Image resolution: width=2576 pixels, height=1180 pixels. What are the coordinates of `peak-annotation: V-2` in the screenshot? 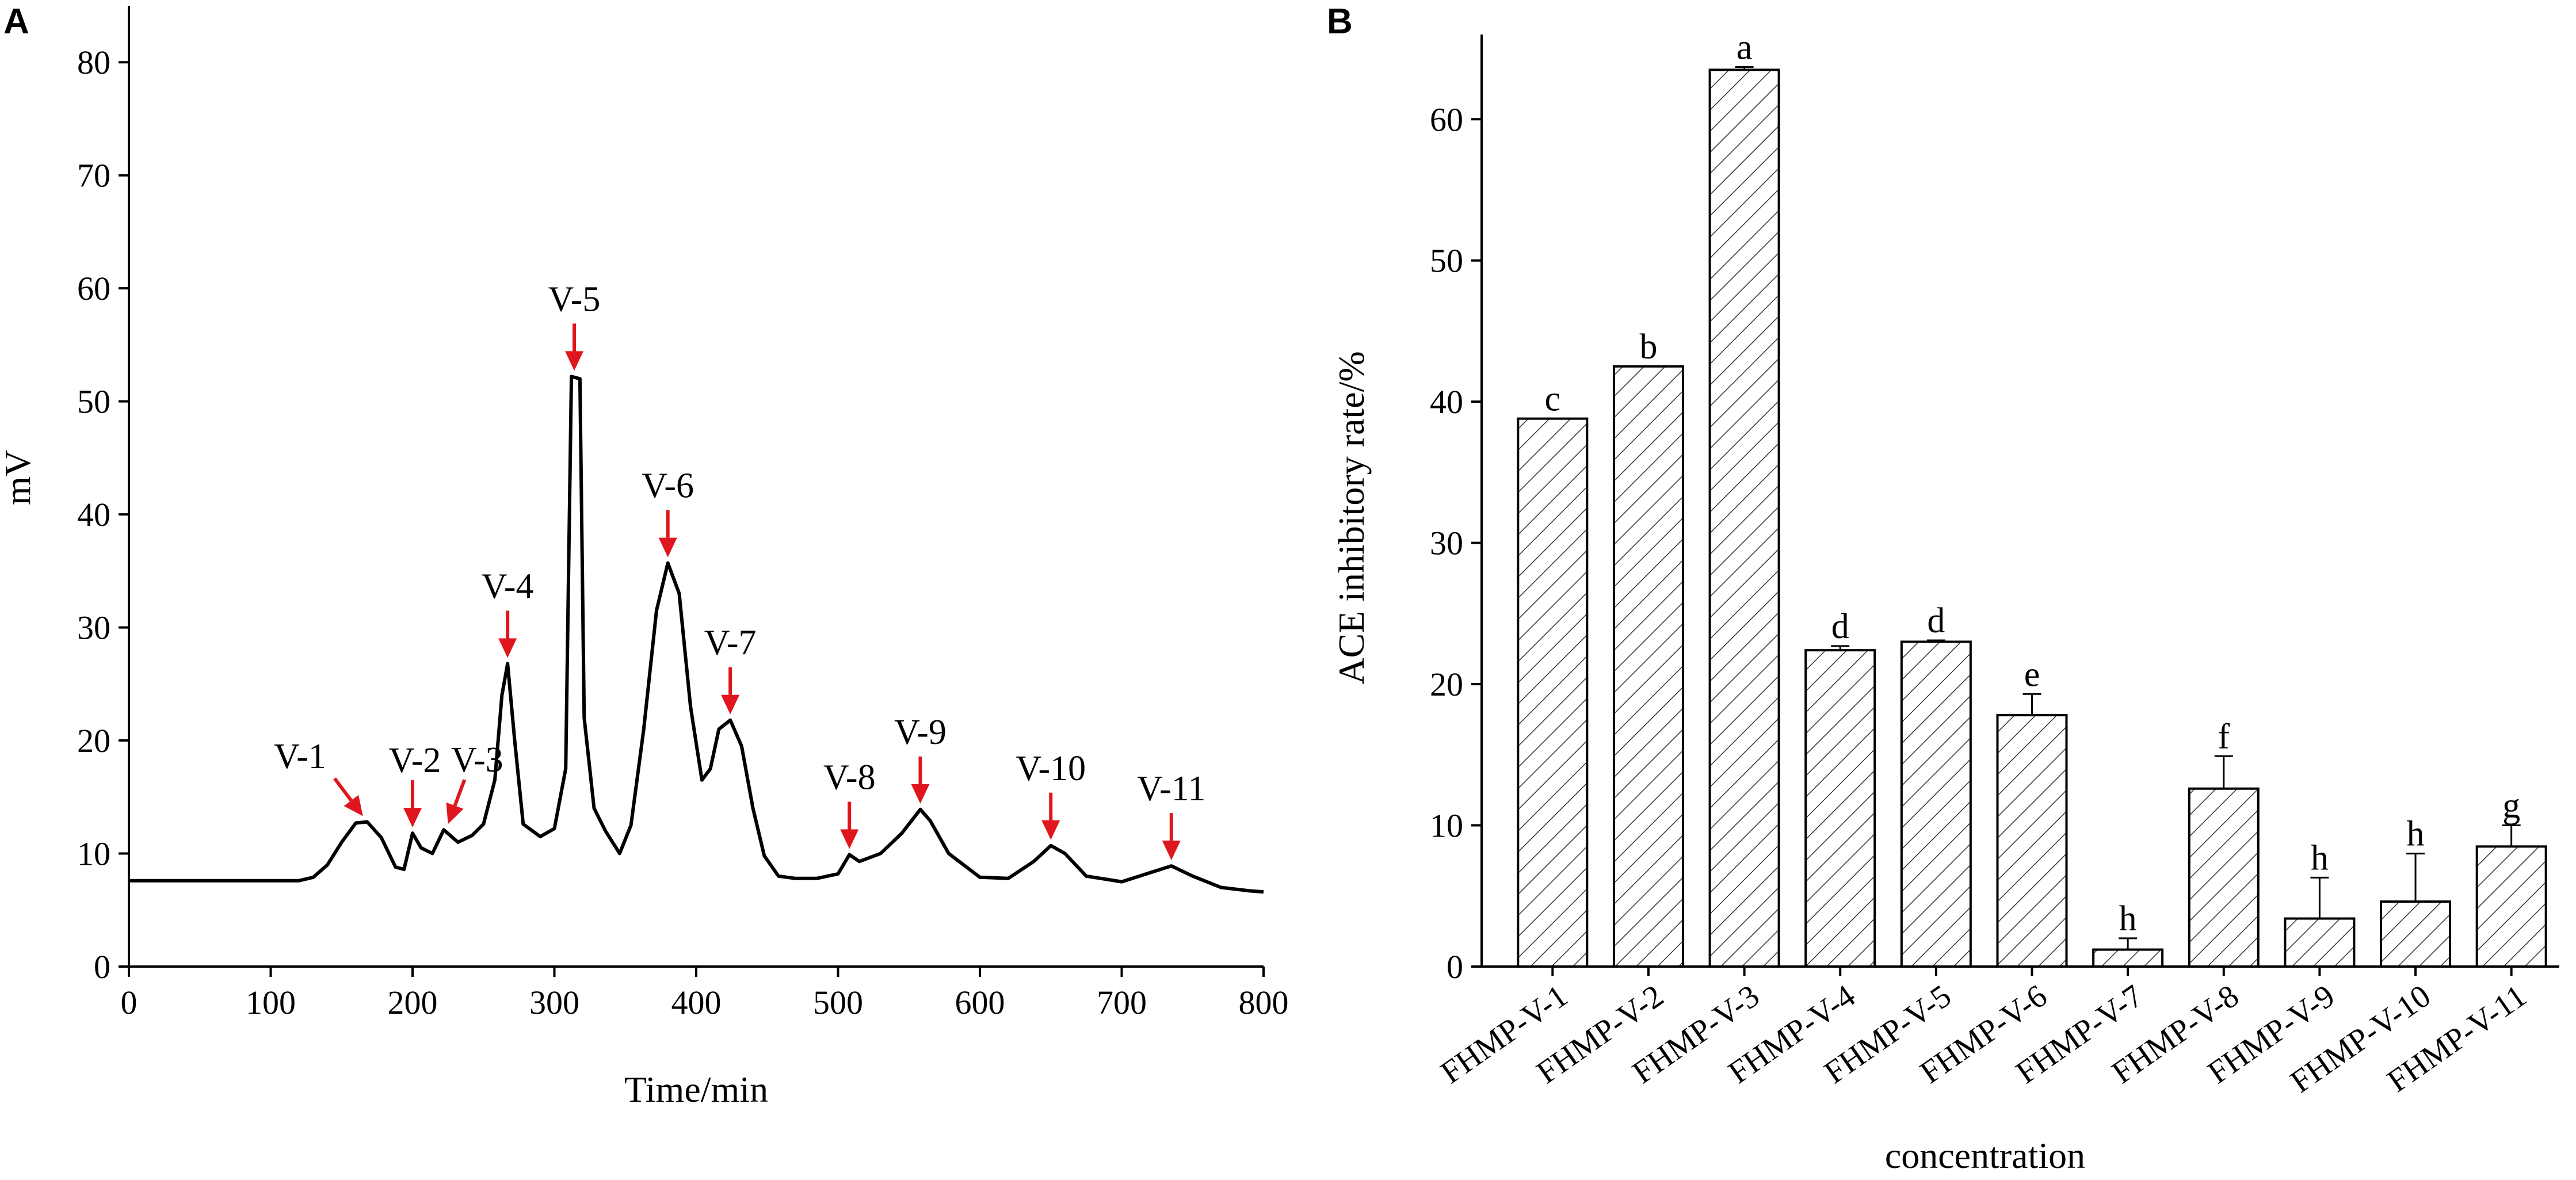 It's located at (415, 785).